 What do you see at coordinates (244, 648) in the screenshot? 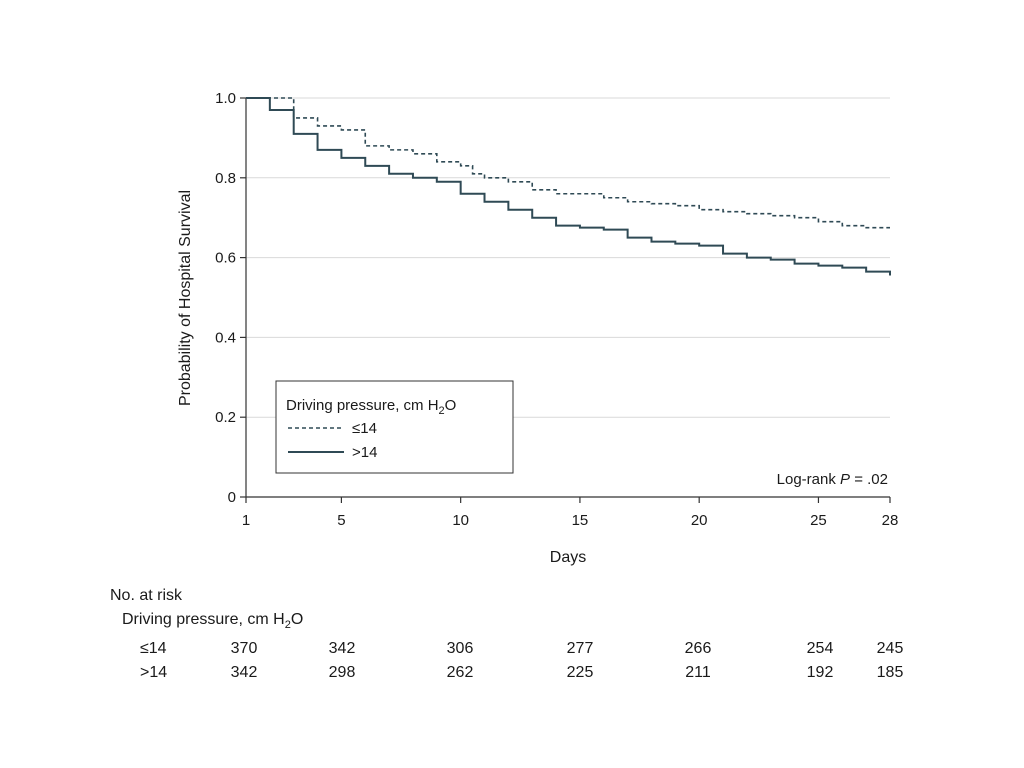
I see `risk-value-0-0: 370` at bounding box center [244, 648].